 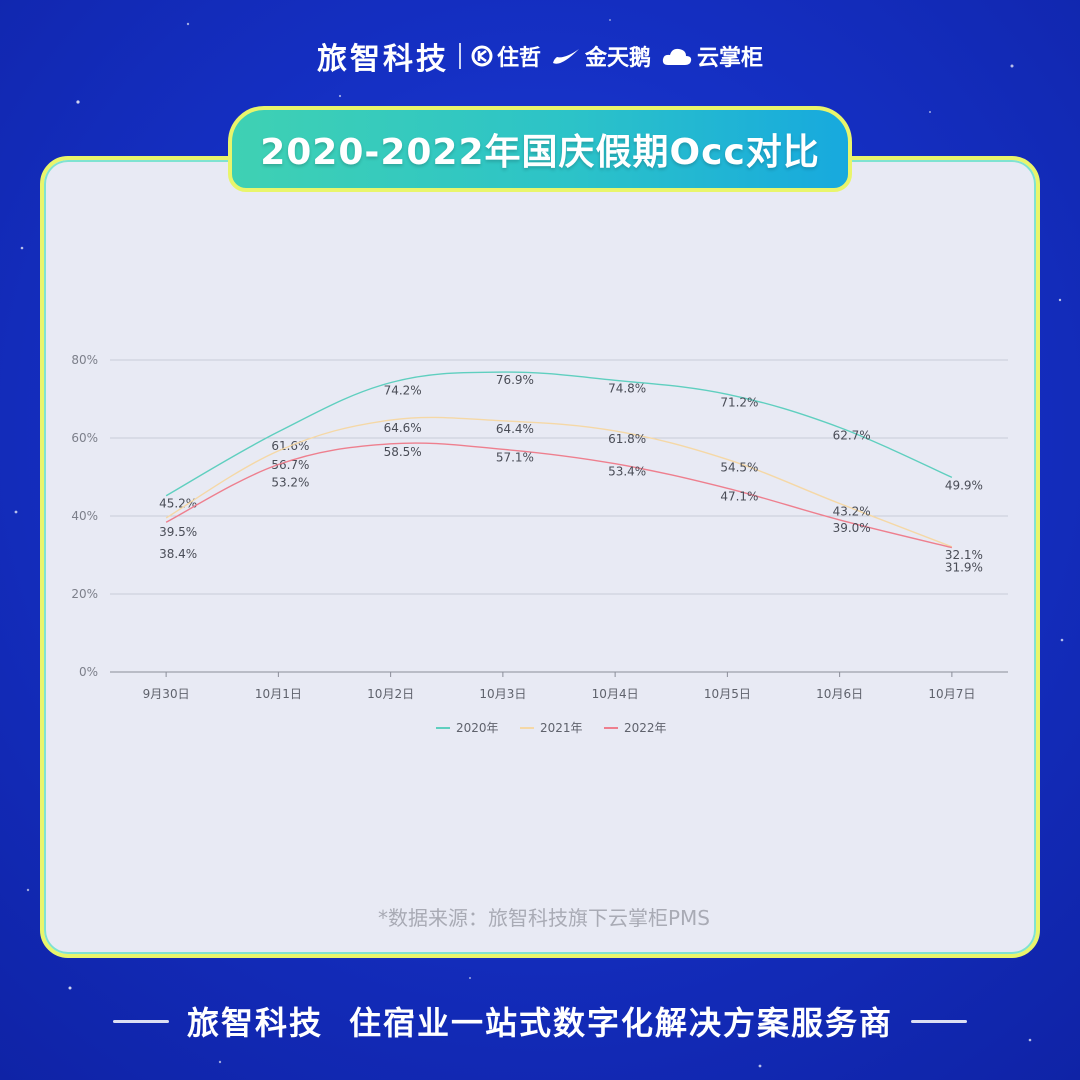 What do you see at coordinates (140, 1021) in the screenshot?
I see `slogan-line-left` at bounding box center [140, 1021].